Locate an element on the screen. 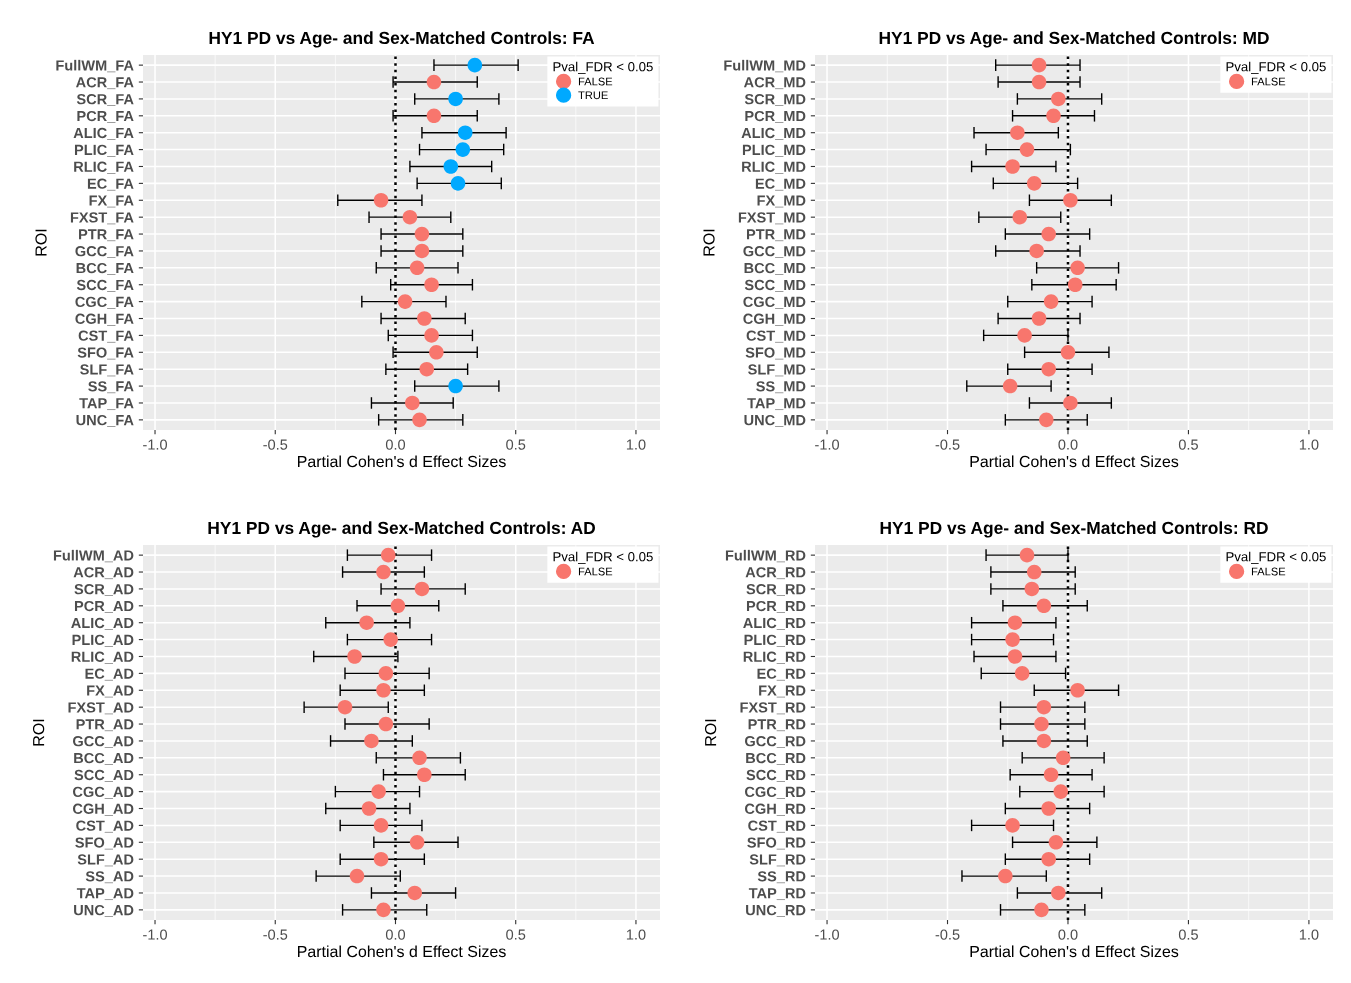 The width and height of the screenshot is (1351, 983). y-tick-label: PLIC_RD is located at coordinates (775, 640).